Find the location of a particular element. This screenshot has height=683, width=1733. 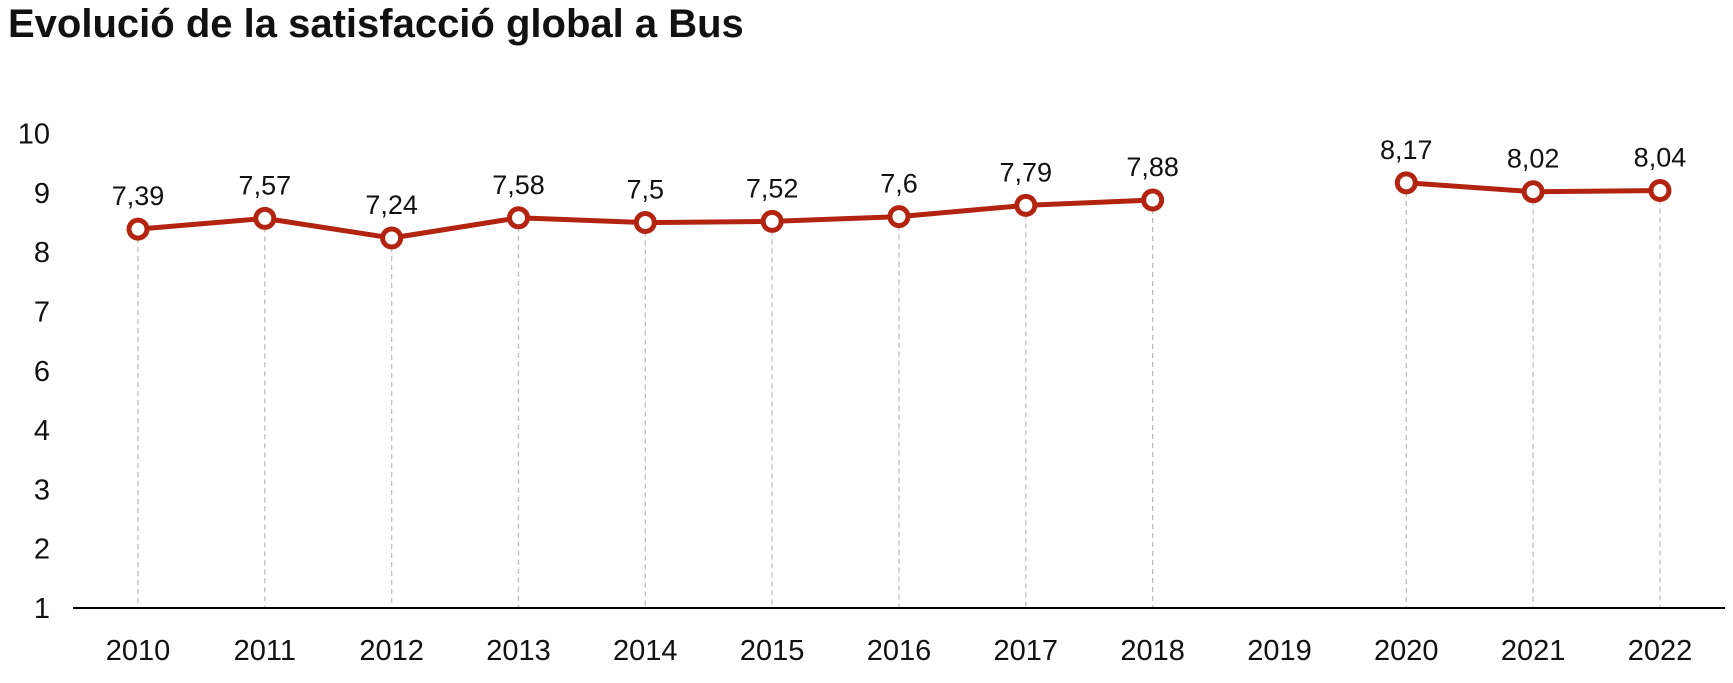

x-tick-label: 2013 is located at coordinates (518, 651).